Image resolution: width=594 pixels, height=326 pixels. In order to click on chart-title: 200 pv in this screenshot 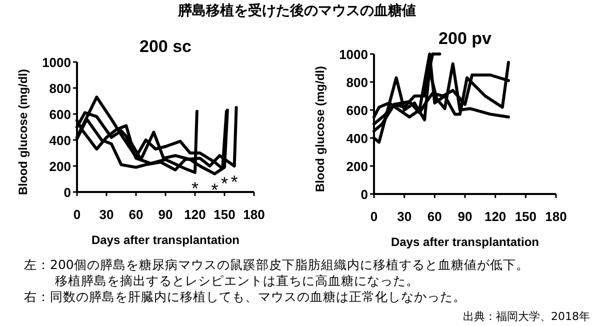, I will do `click(465, 38)`.